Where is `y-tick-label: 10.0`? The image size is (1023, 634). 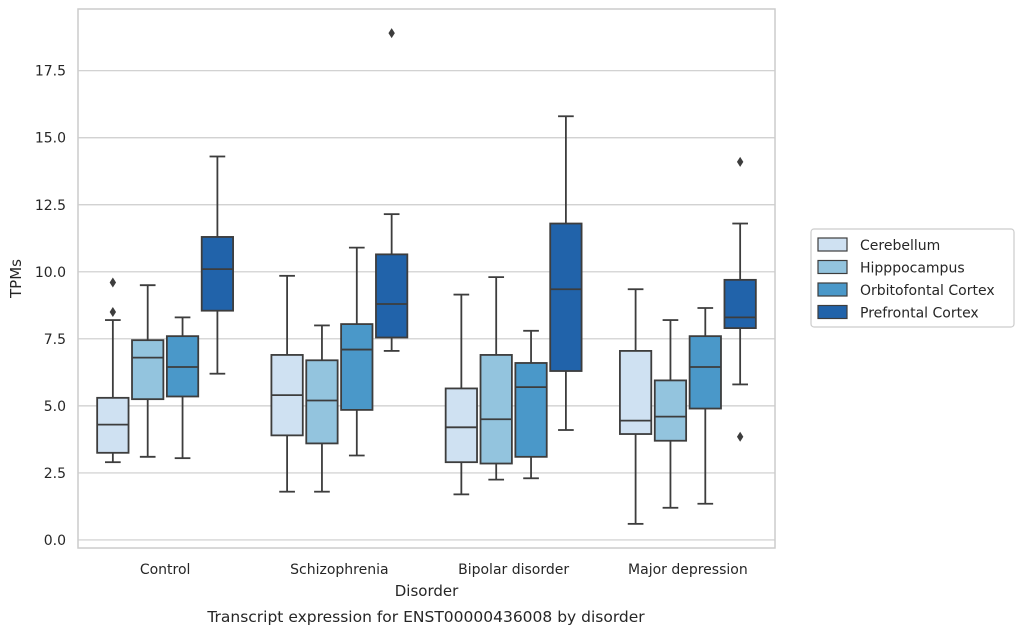 y-tick-label: 10.0 is located at coordinates (50, 273).